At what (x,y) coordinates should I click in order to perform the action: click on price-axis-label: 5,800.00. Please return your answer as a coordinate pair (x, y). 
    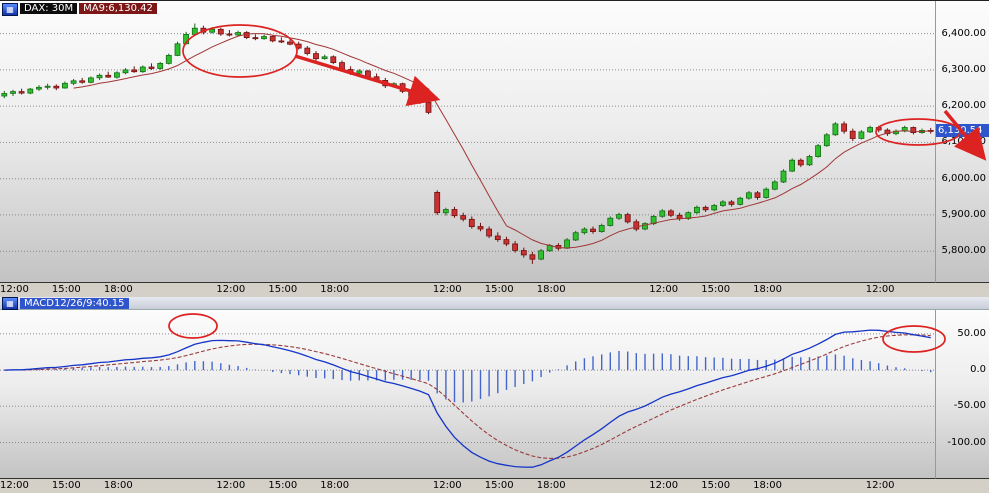
    Looking at the image, I should click on (963, 251).